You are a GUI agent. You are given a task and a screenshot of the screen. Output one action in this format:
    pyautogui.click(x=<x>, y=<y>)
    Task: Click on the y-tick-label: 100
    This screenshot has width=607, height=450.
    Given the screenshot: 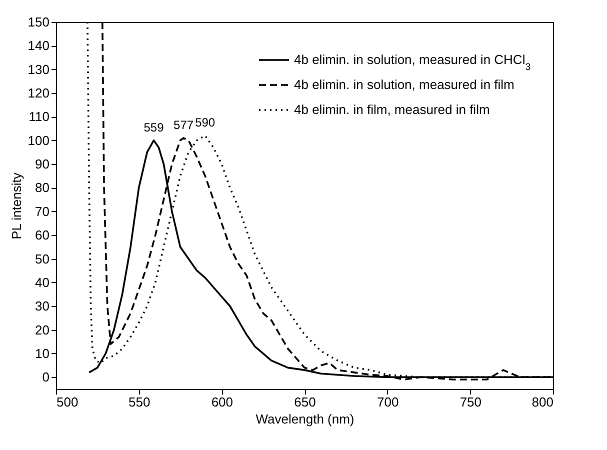 What is the action you would take?
    pyautogui.click(x=39, y=140)
    